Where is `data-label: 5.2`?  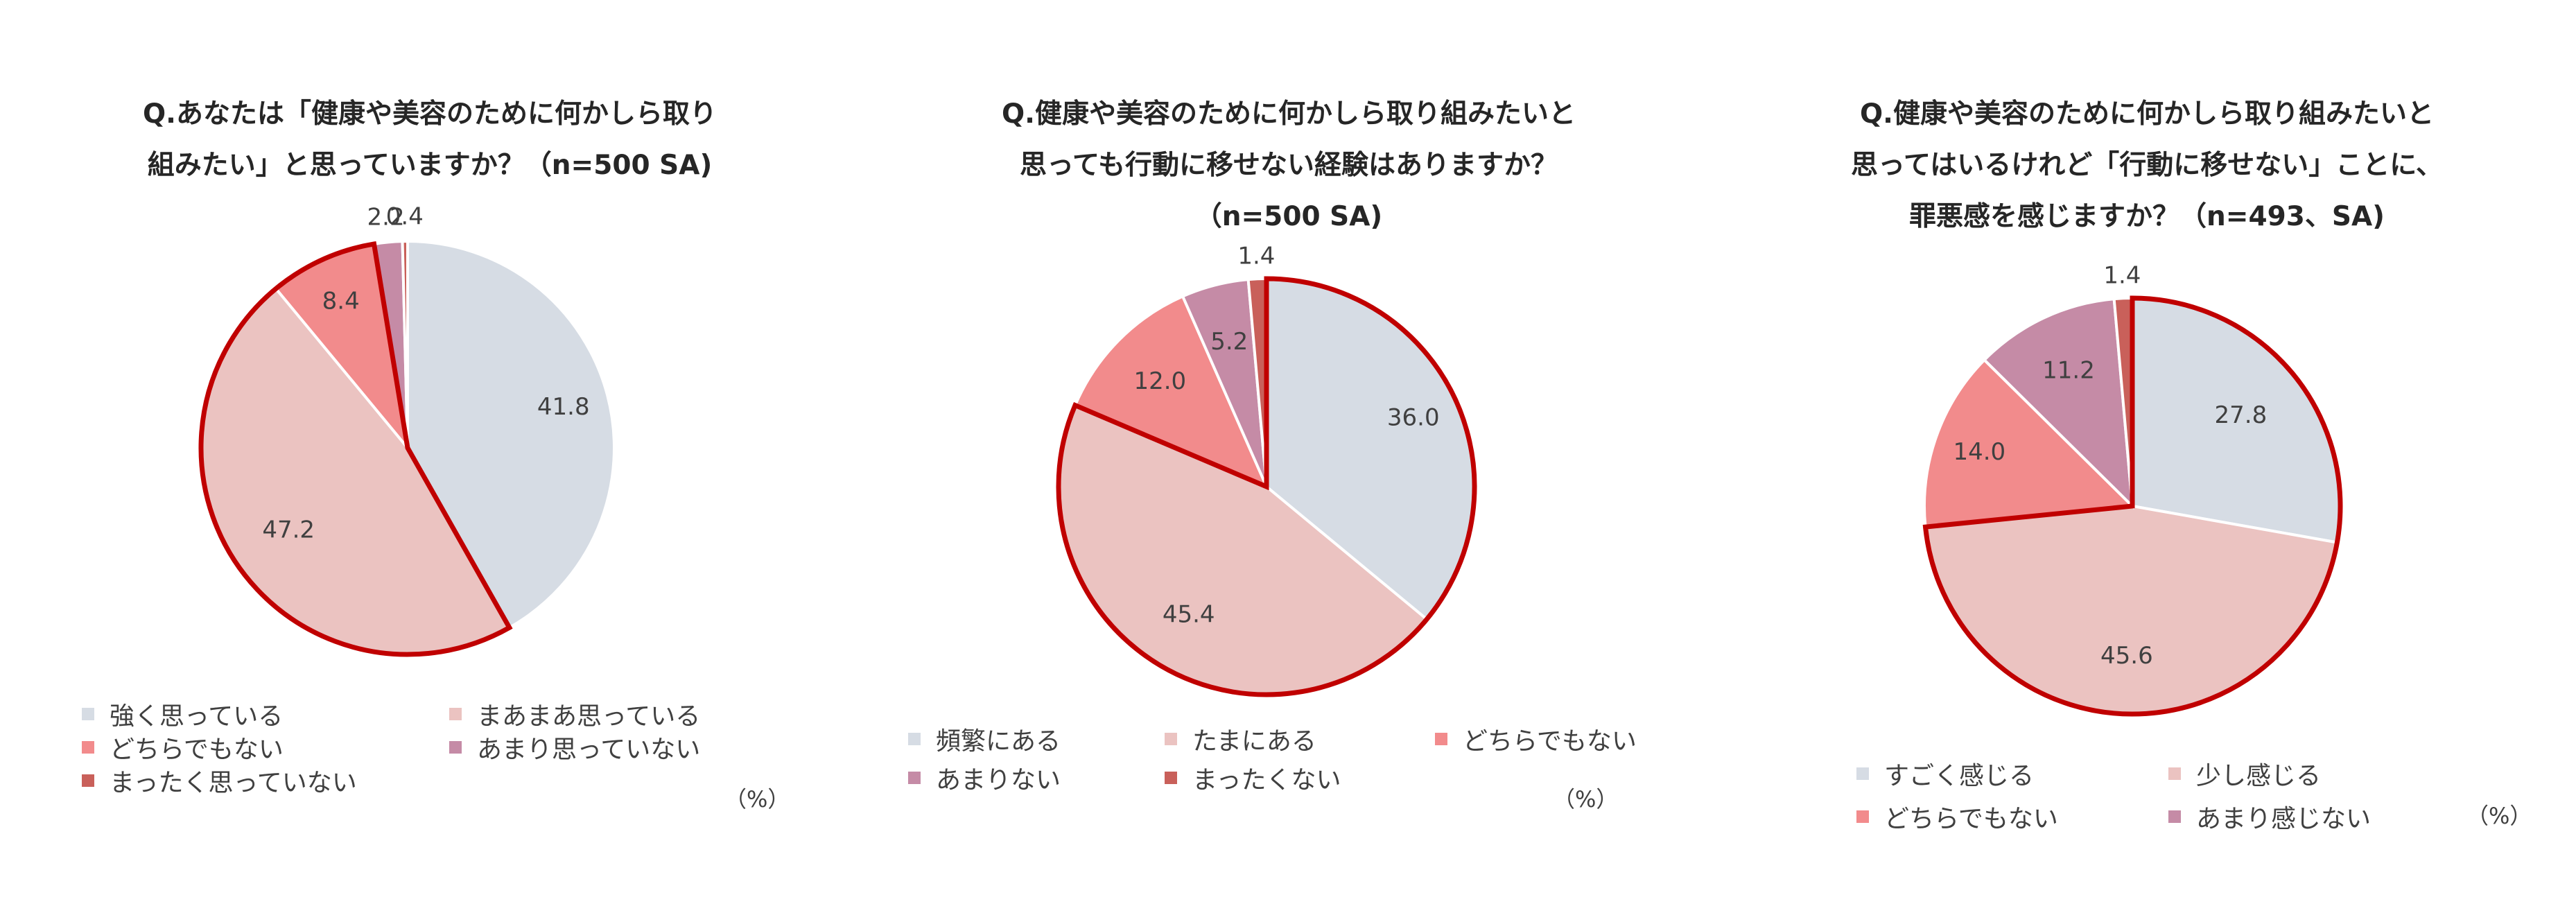 data-label: 5.2 is located at coordinates (1229, 342).